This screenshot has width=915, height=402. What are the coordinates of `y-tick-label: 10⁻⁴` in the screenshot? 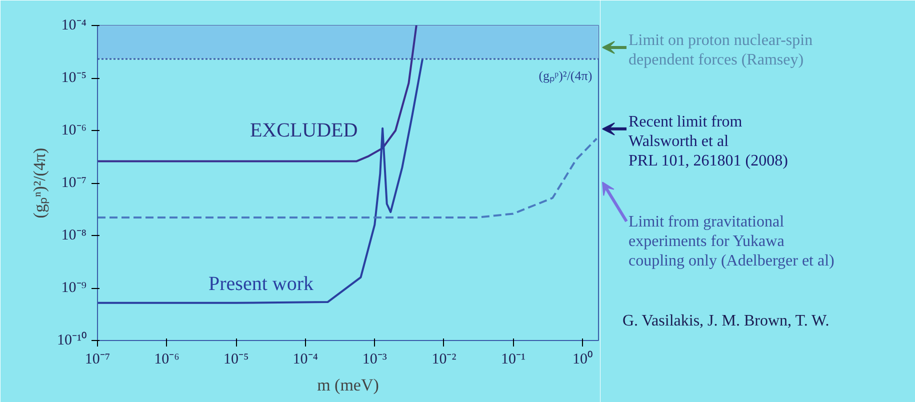 It's located at (74, 26).